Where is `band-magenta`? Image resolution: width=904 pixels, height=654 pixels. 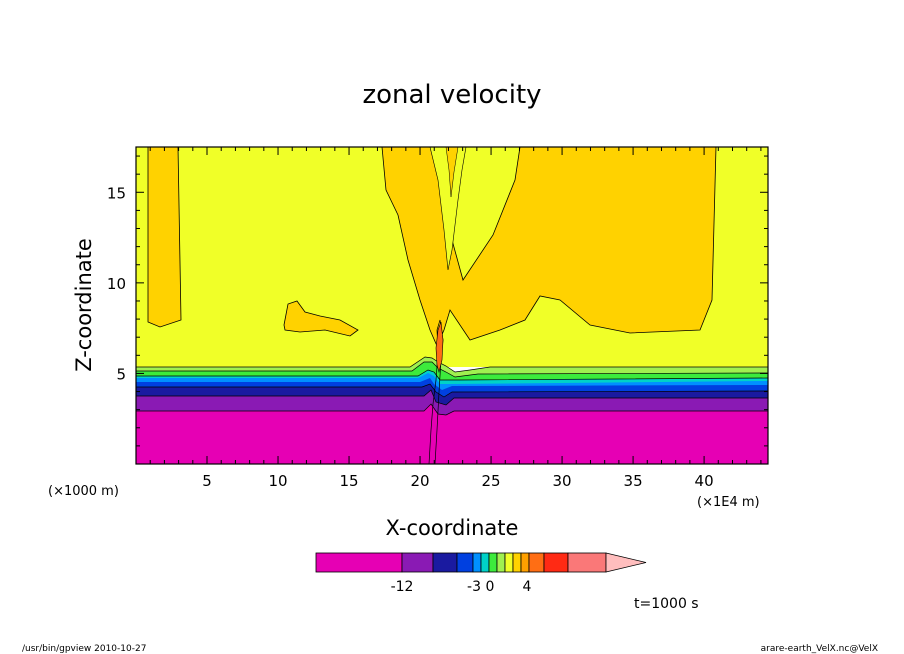
band-magenta is located at coordinates (452, 434).